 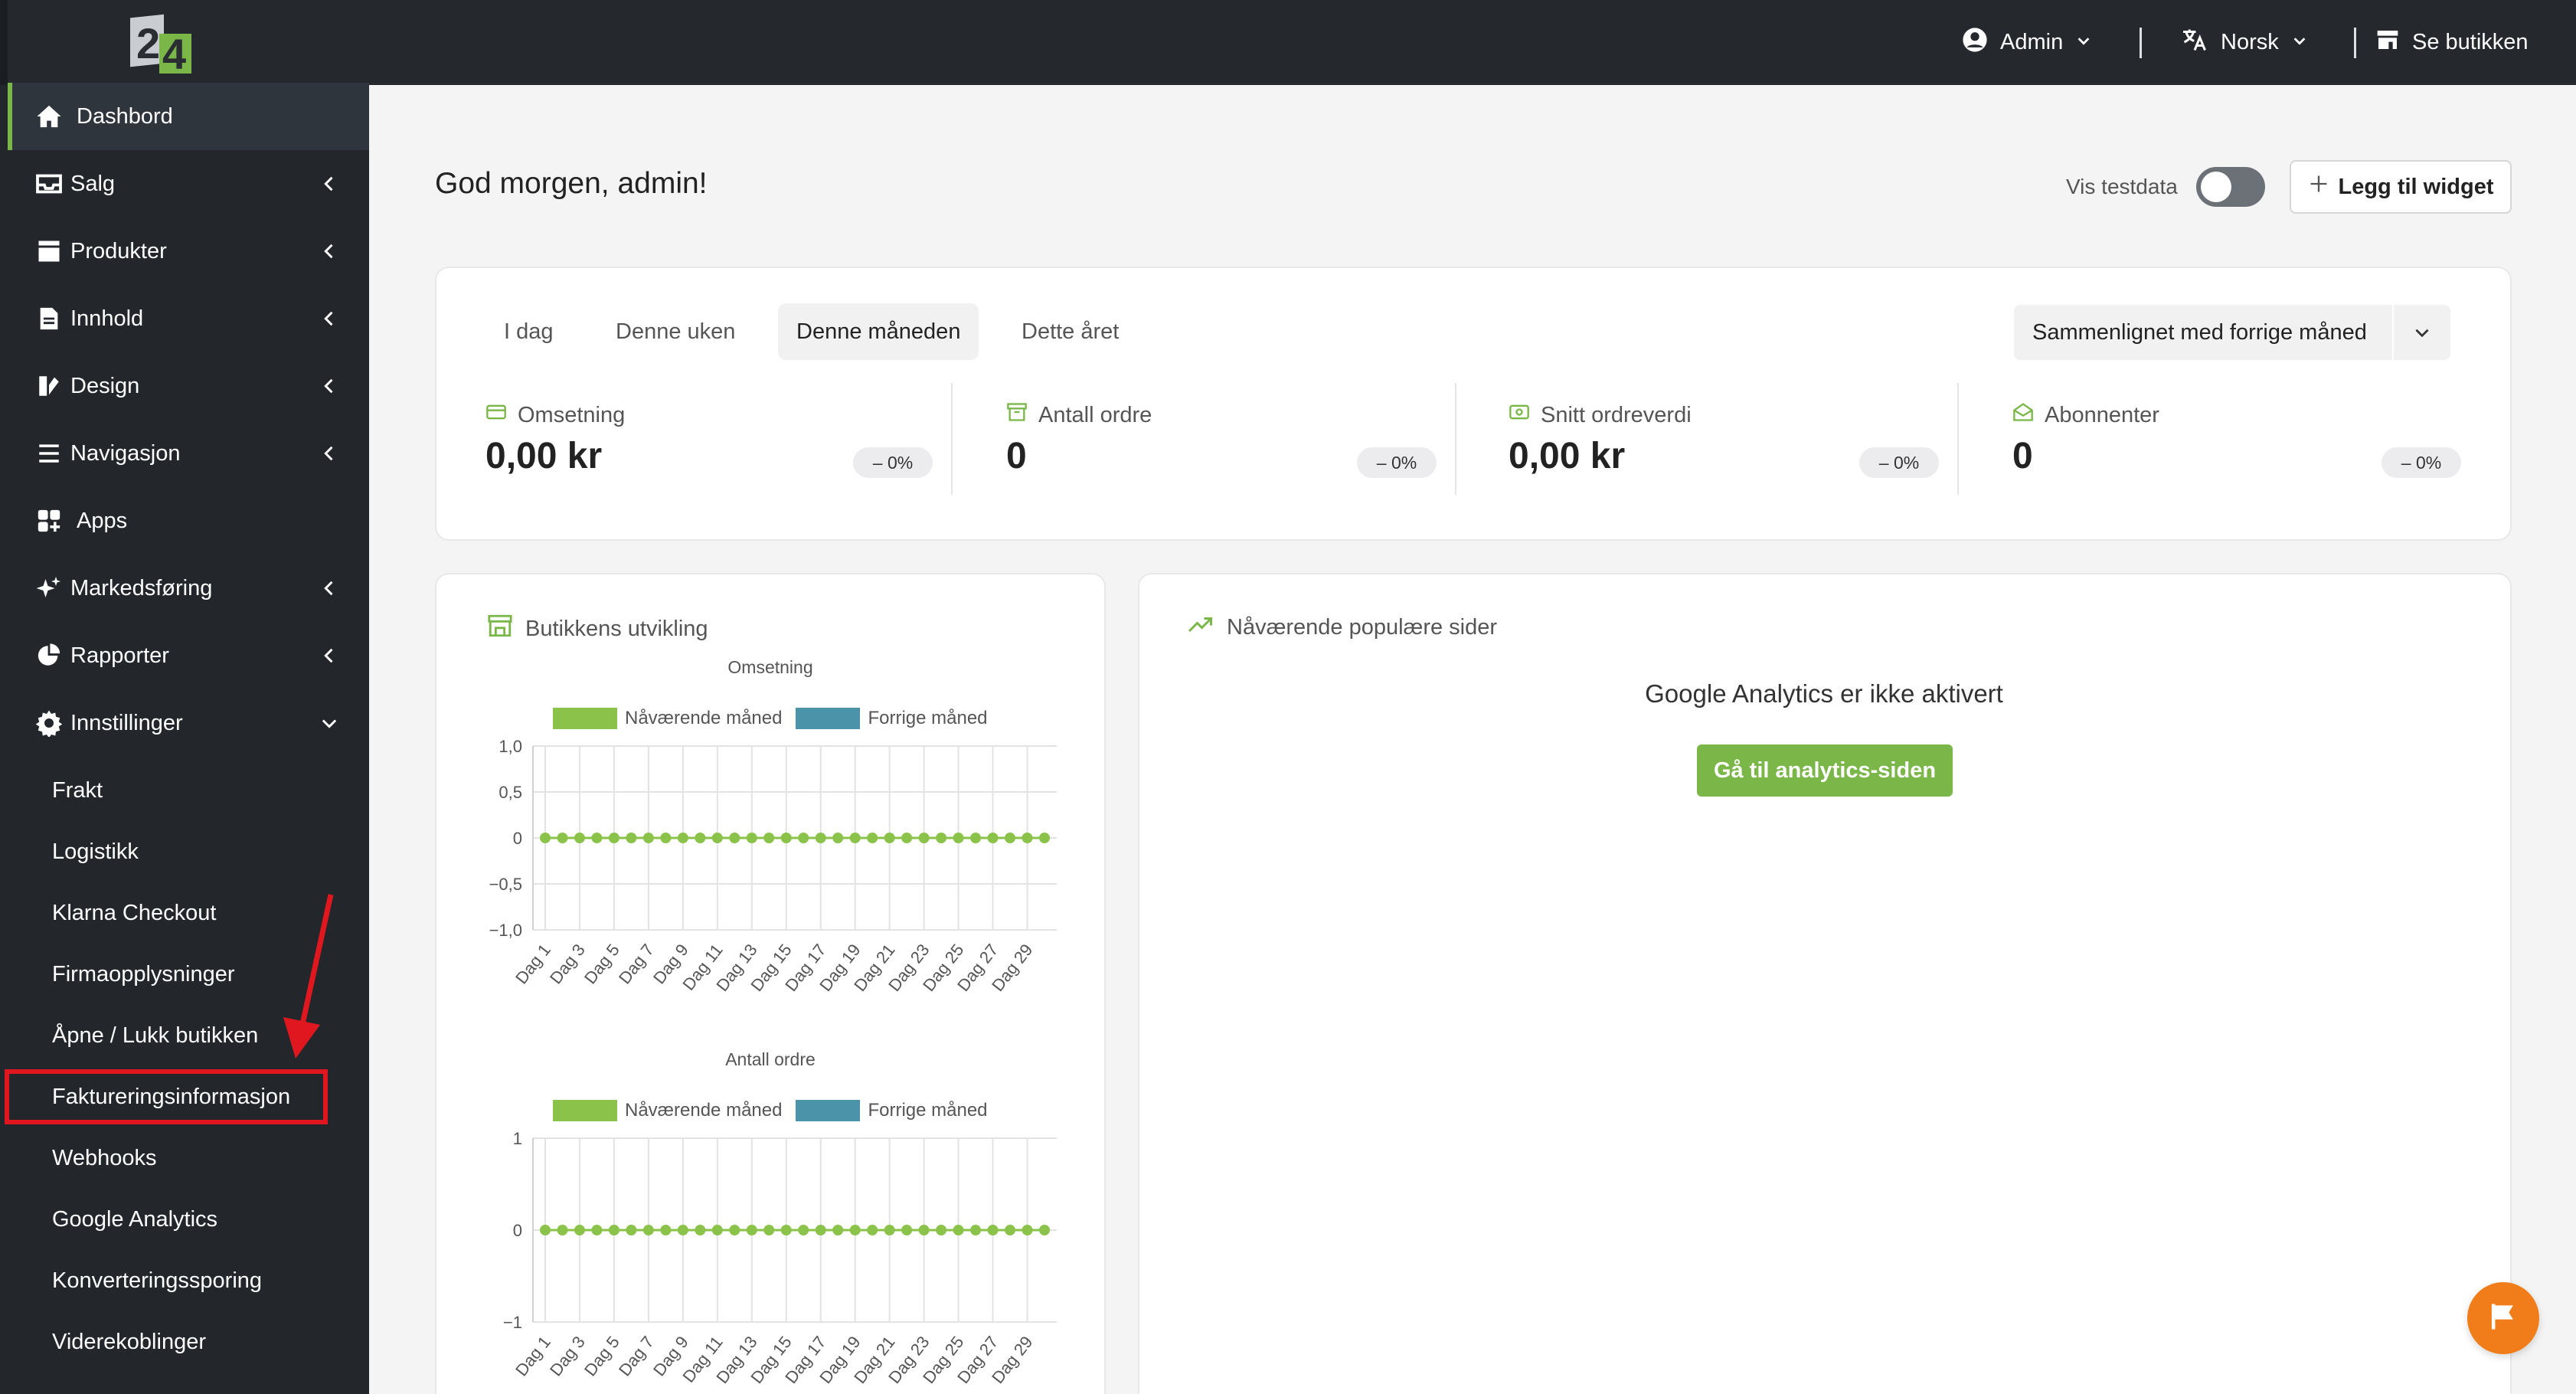 What do you see at coordinates (49, 184) in the screenshot?
I see `inbox-icon` at bounding box center [49, 184].